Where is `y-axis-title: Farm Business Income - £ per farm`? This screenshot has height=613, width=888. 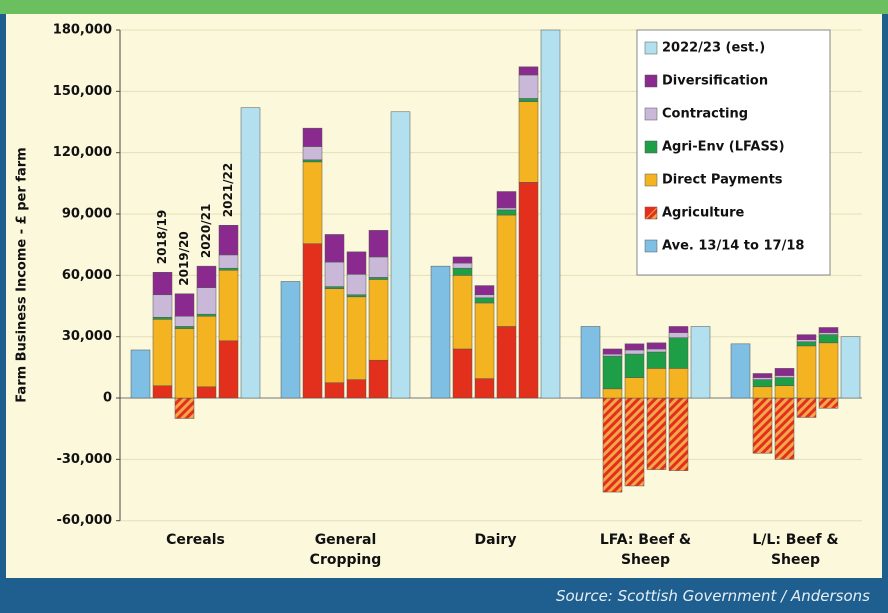 y-axis-title: Farm Business Income - £ per farm is located at coordinates (22, 274).